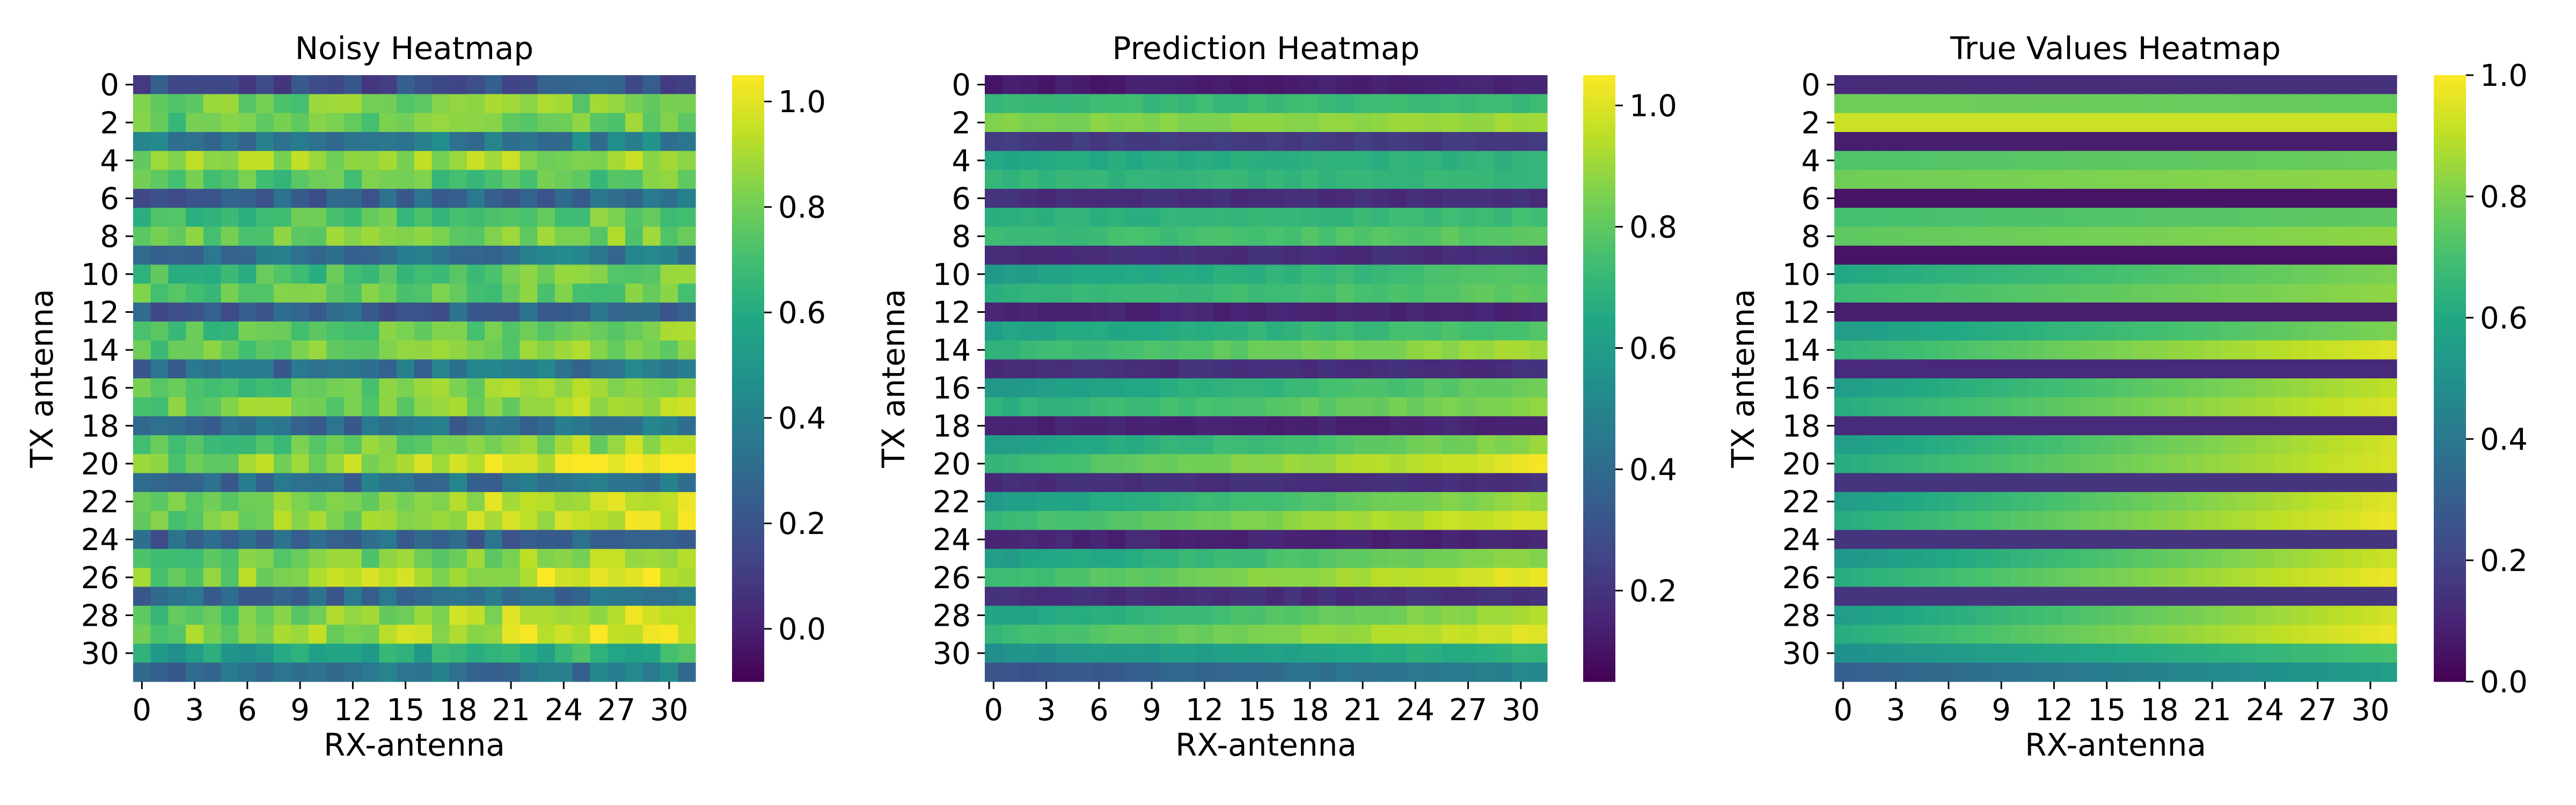  I want to click on x-tick-label: 21, so click(511, 710).